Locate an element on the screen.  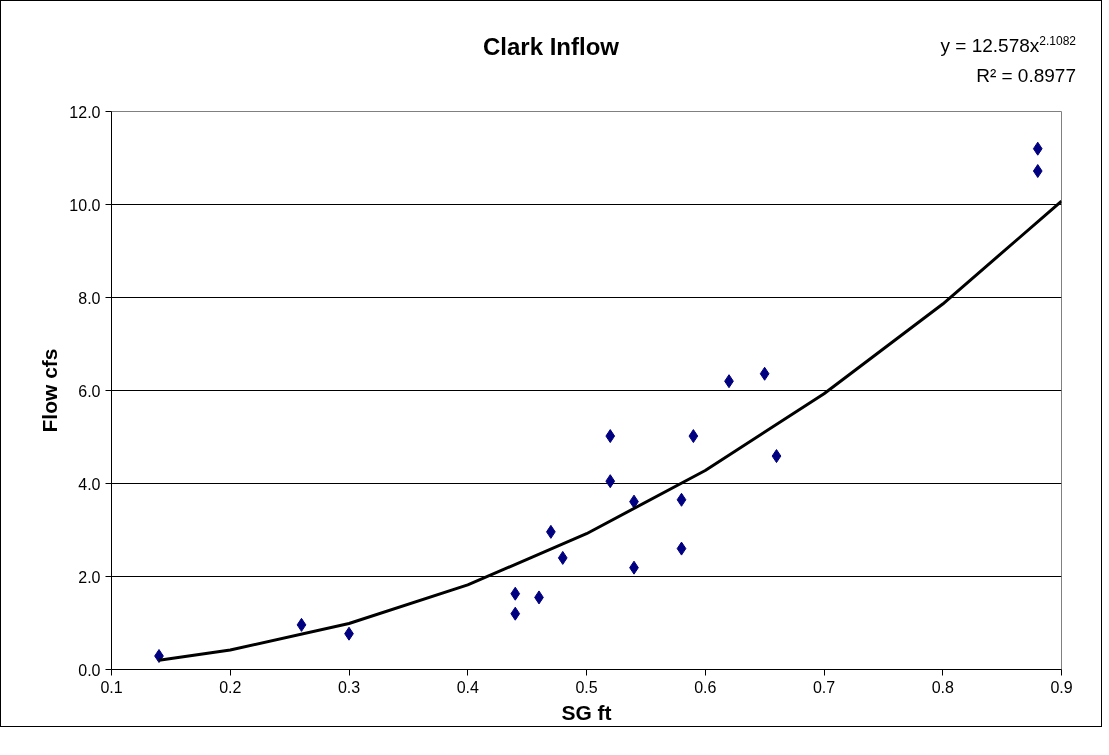
text: y = 12.578x$^{2.1082}$ is located at coordinates (1008, 46).